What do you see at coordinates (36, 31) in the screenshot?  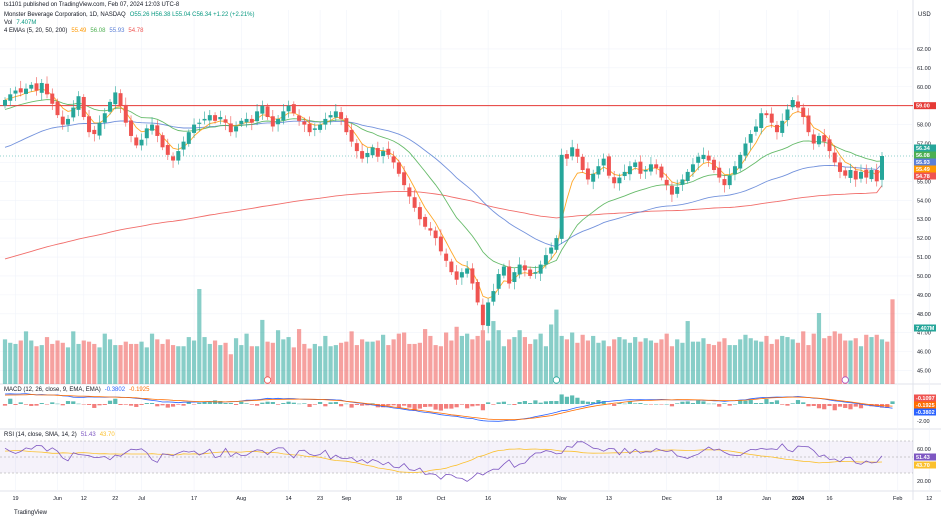 I see `ema-label: 4 EMAs (5, 20, 50, 200)` at bounding box center [36, 31].